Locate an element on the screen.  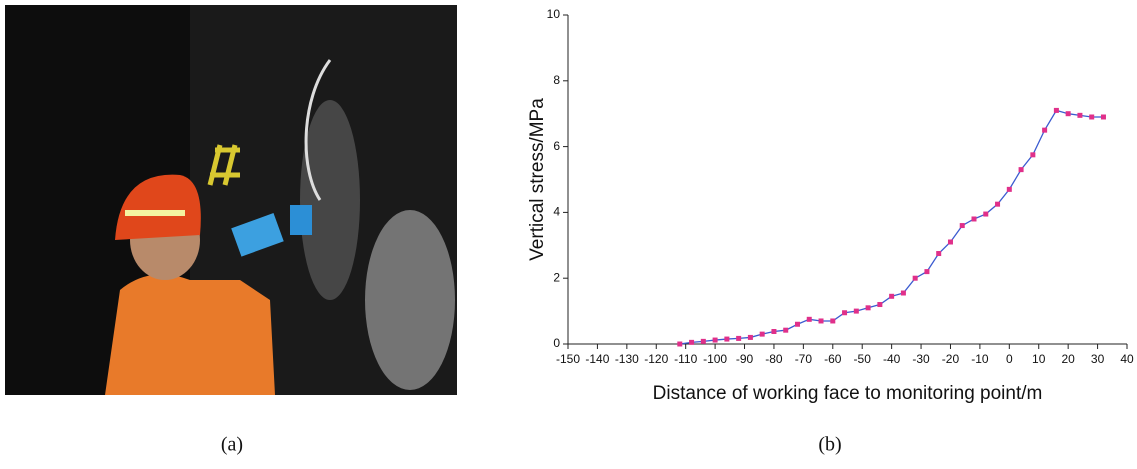
x-tick-label: 40 is located at coordinates (1127, 359).